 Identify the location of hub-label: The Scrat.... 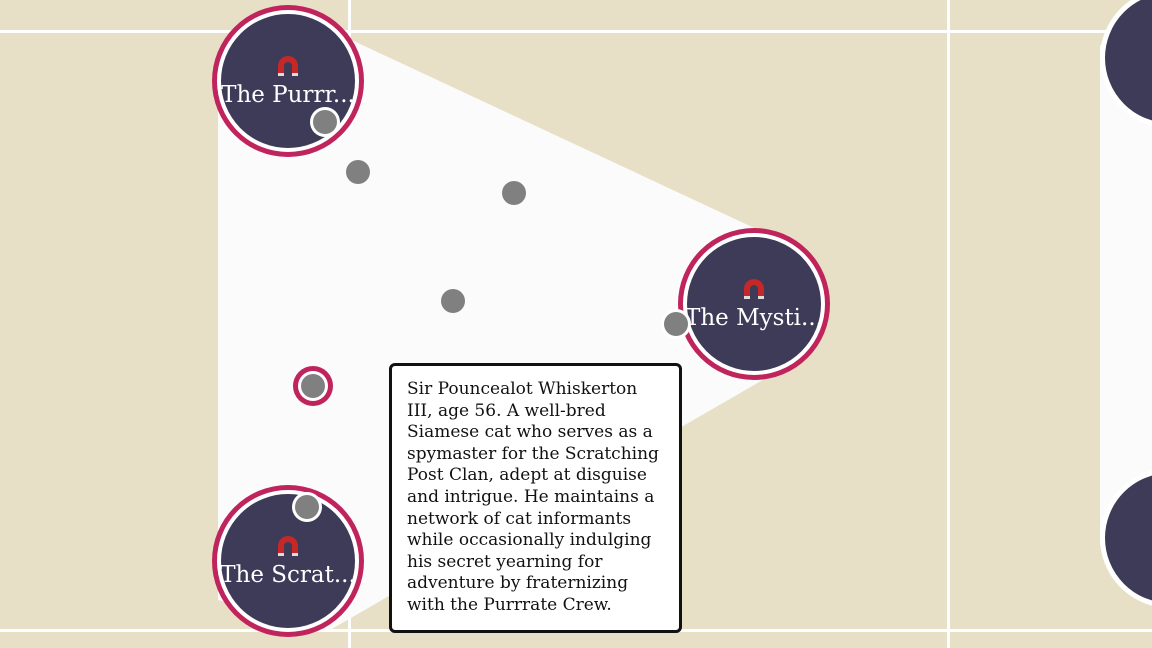
(288, 575).